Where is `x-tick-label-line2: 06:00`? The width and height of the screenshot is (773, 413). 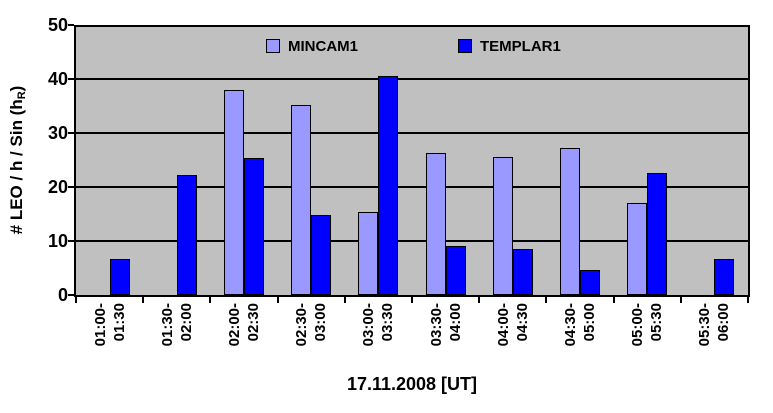
x-tick-label-line2: 06:00 is located at coordinates (723, 322).